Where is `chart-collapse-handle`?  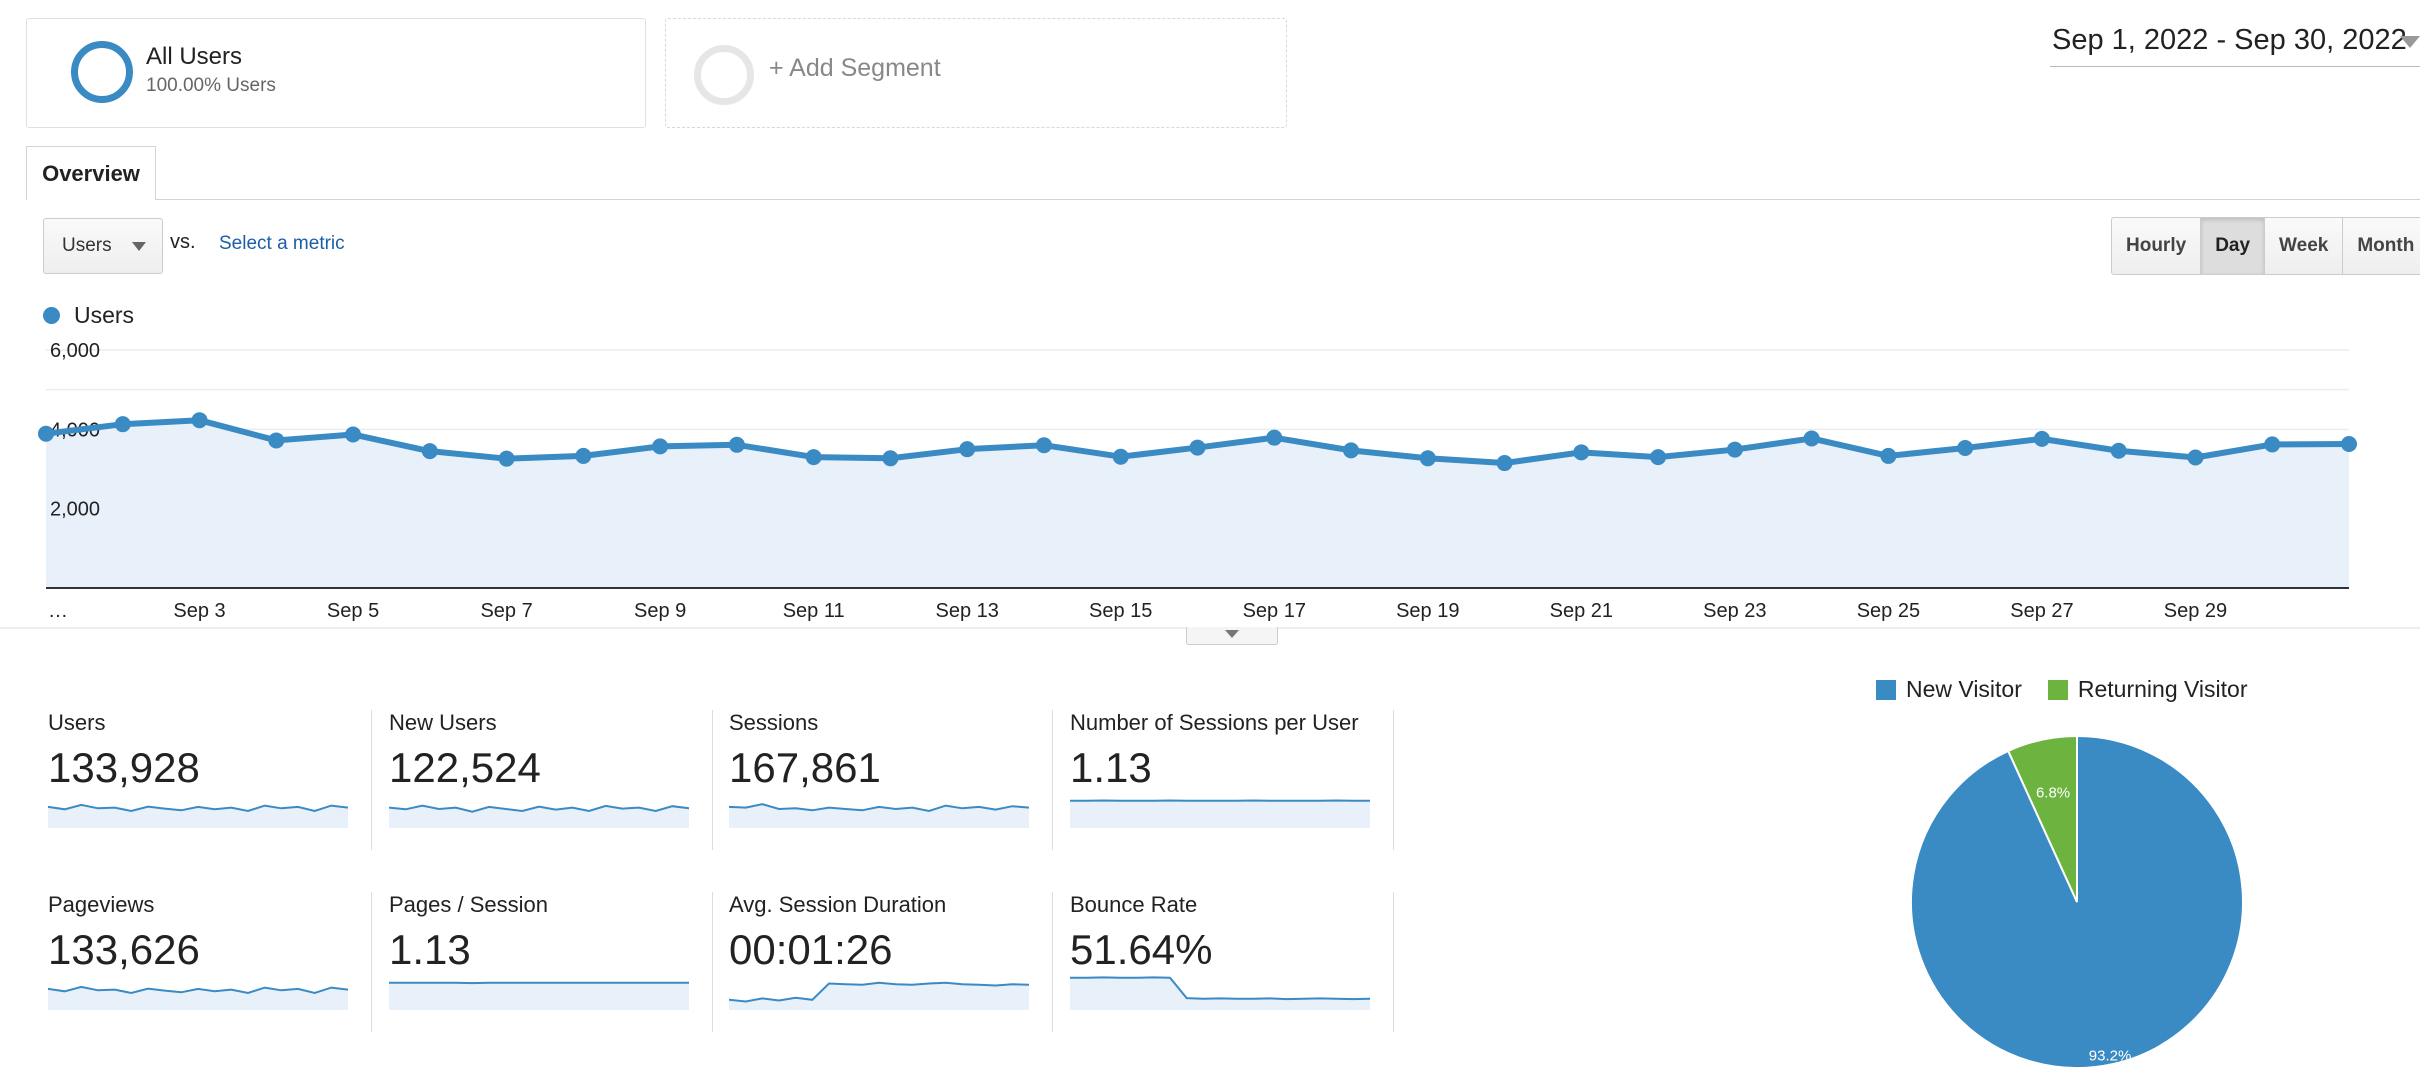 chart-collapse-handle is located at coordinates (1232, 636).